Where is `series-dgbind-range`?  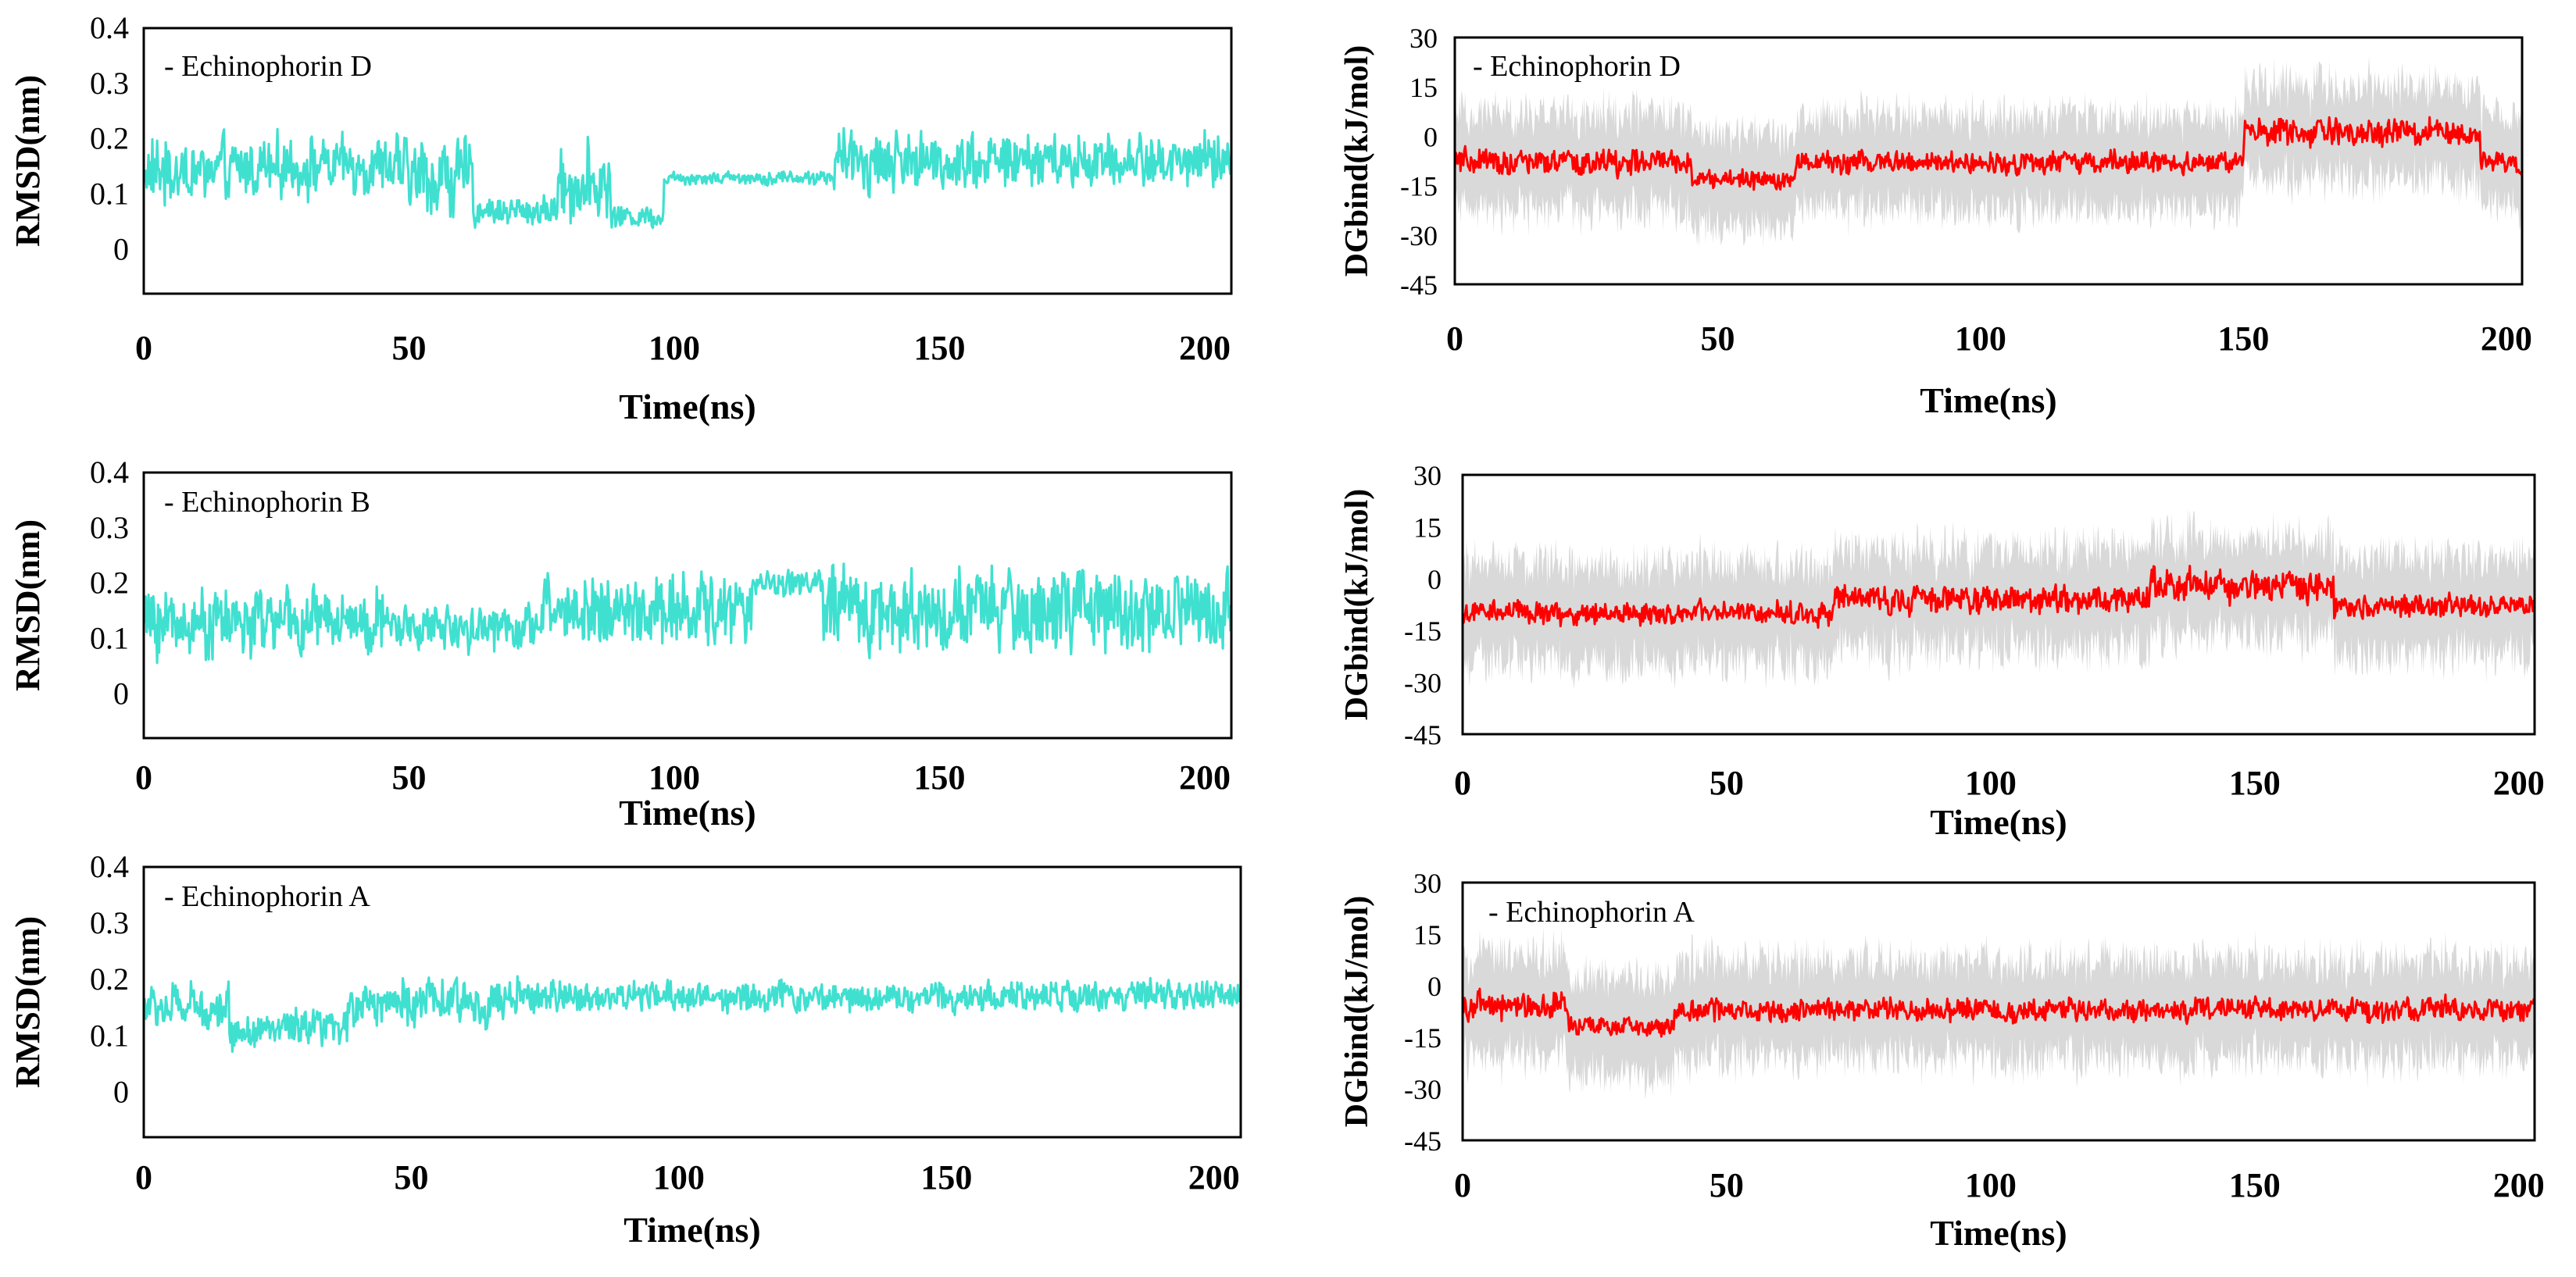 series-dgbind-range is located at coordinates (1989, 152).